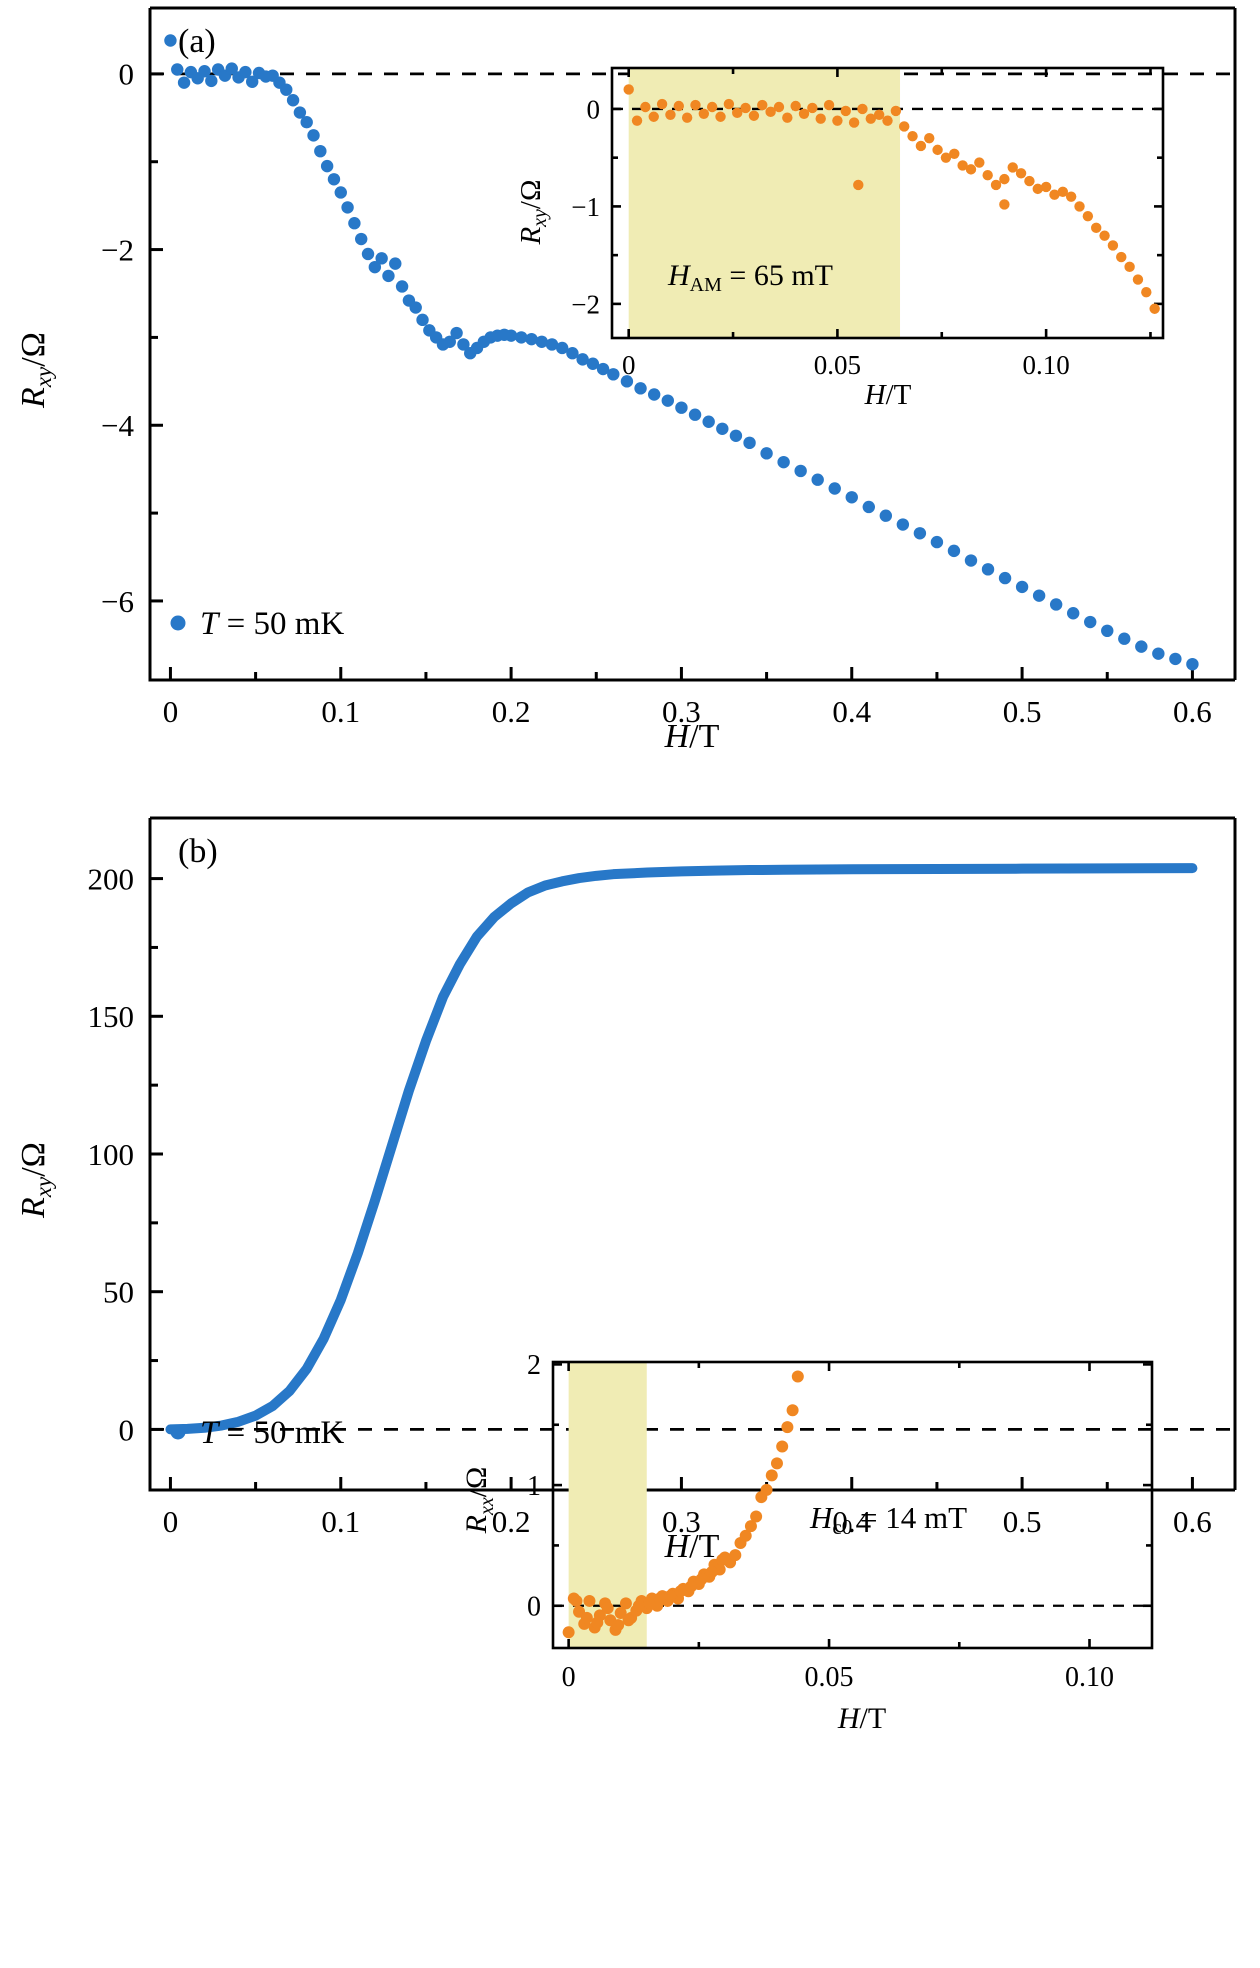 The height and width of the screenshot is (1968, 1260). What do you see at coordinates (117, 425) in the screenshot?
I see `y-tick-label: −4` at bounding box center [117, 425].